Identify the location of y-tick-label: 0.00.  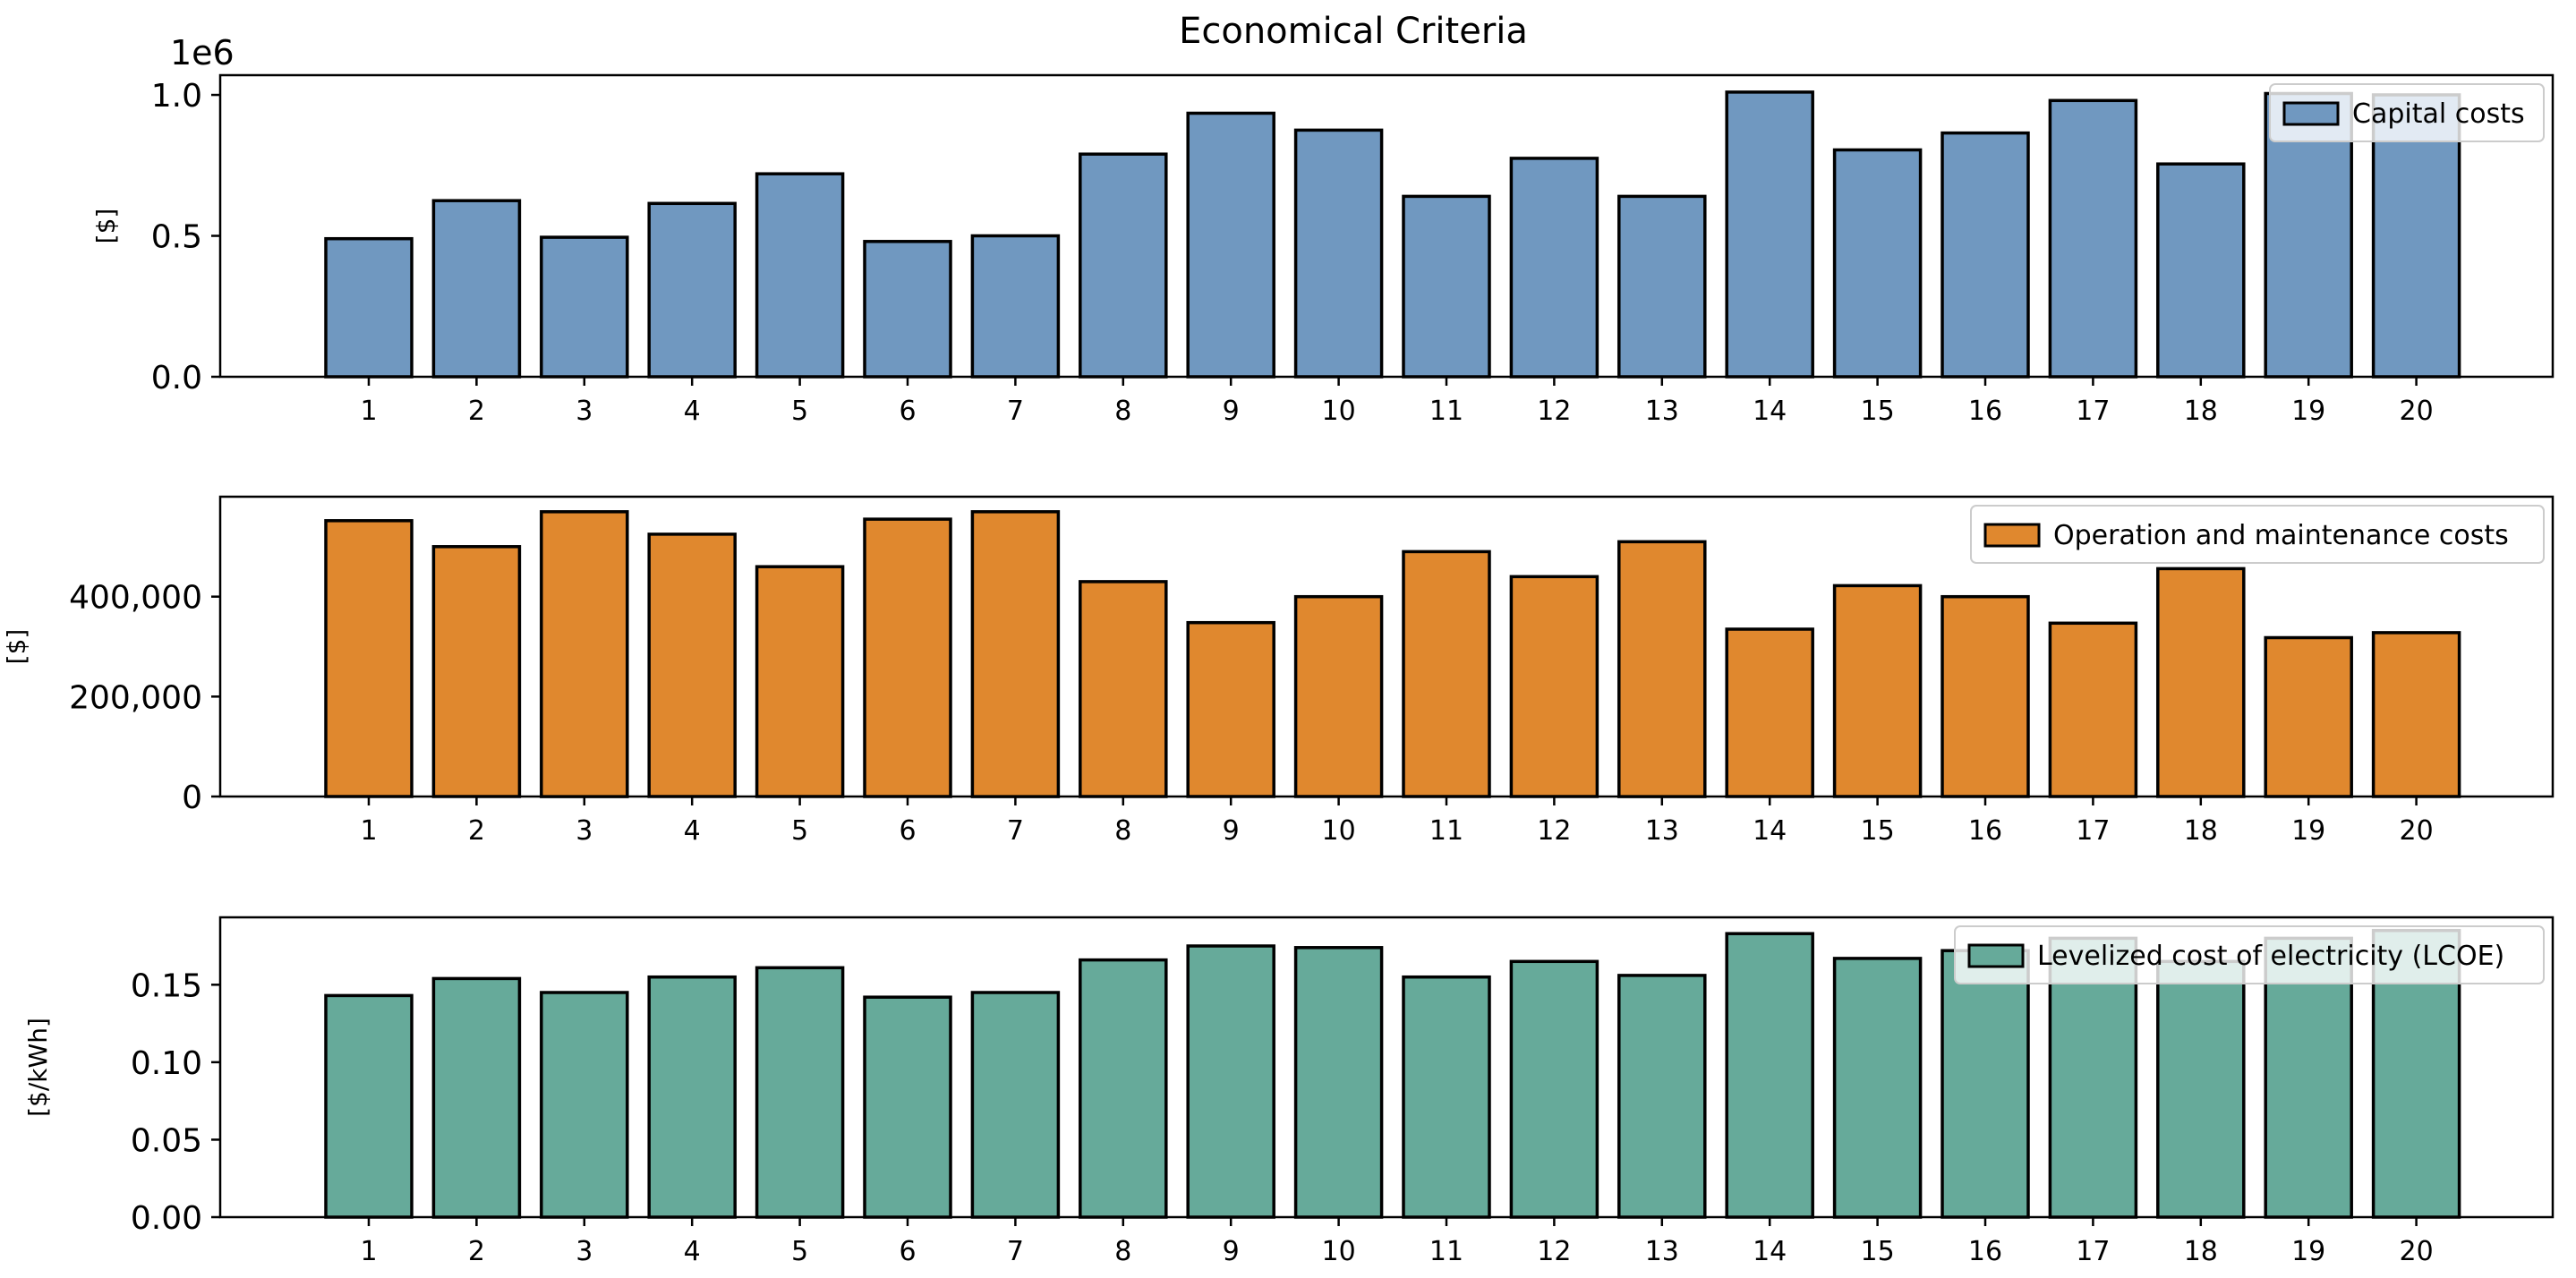
(166, 1218).